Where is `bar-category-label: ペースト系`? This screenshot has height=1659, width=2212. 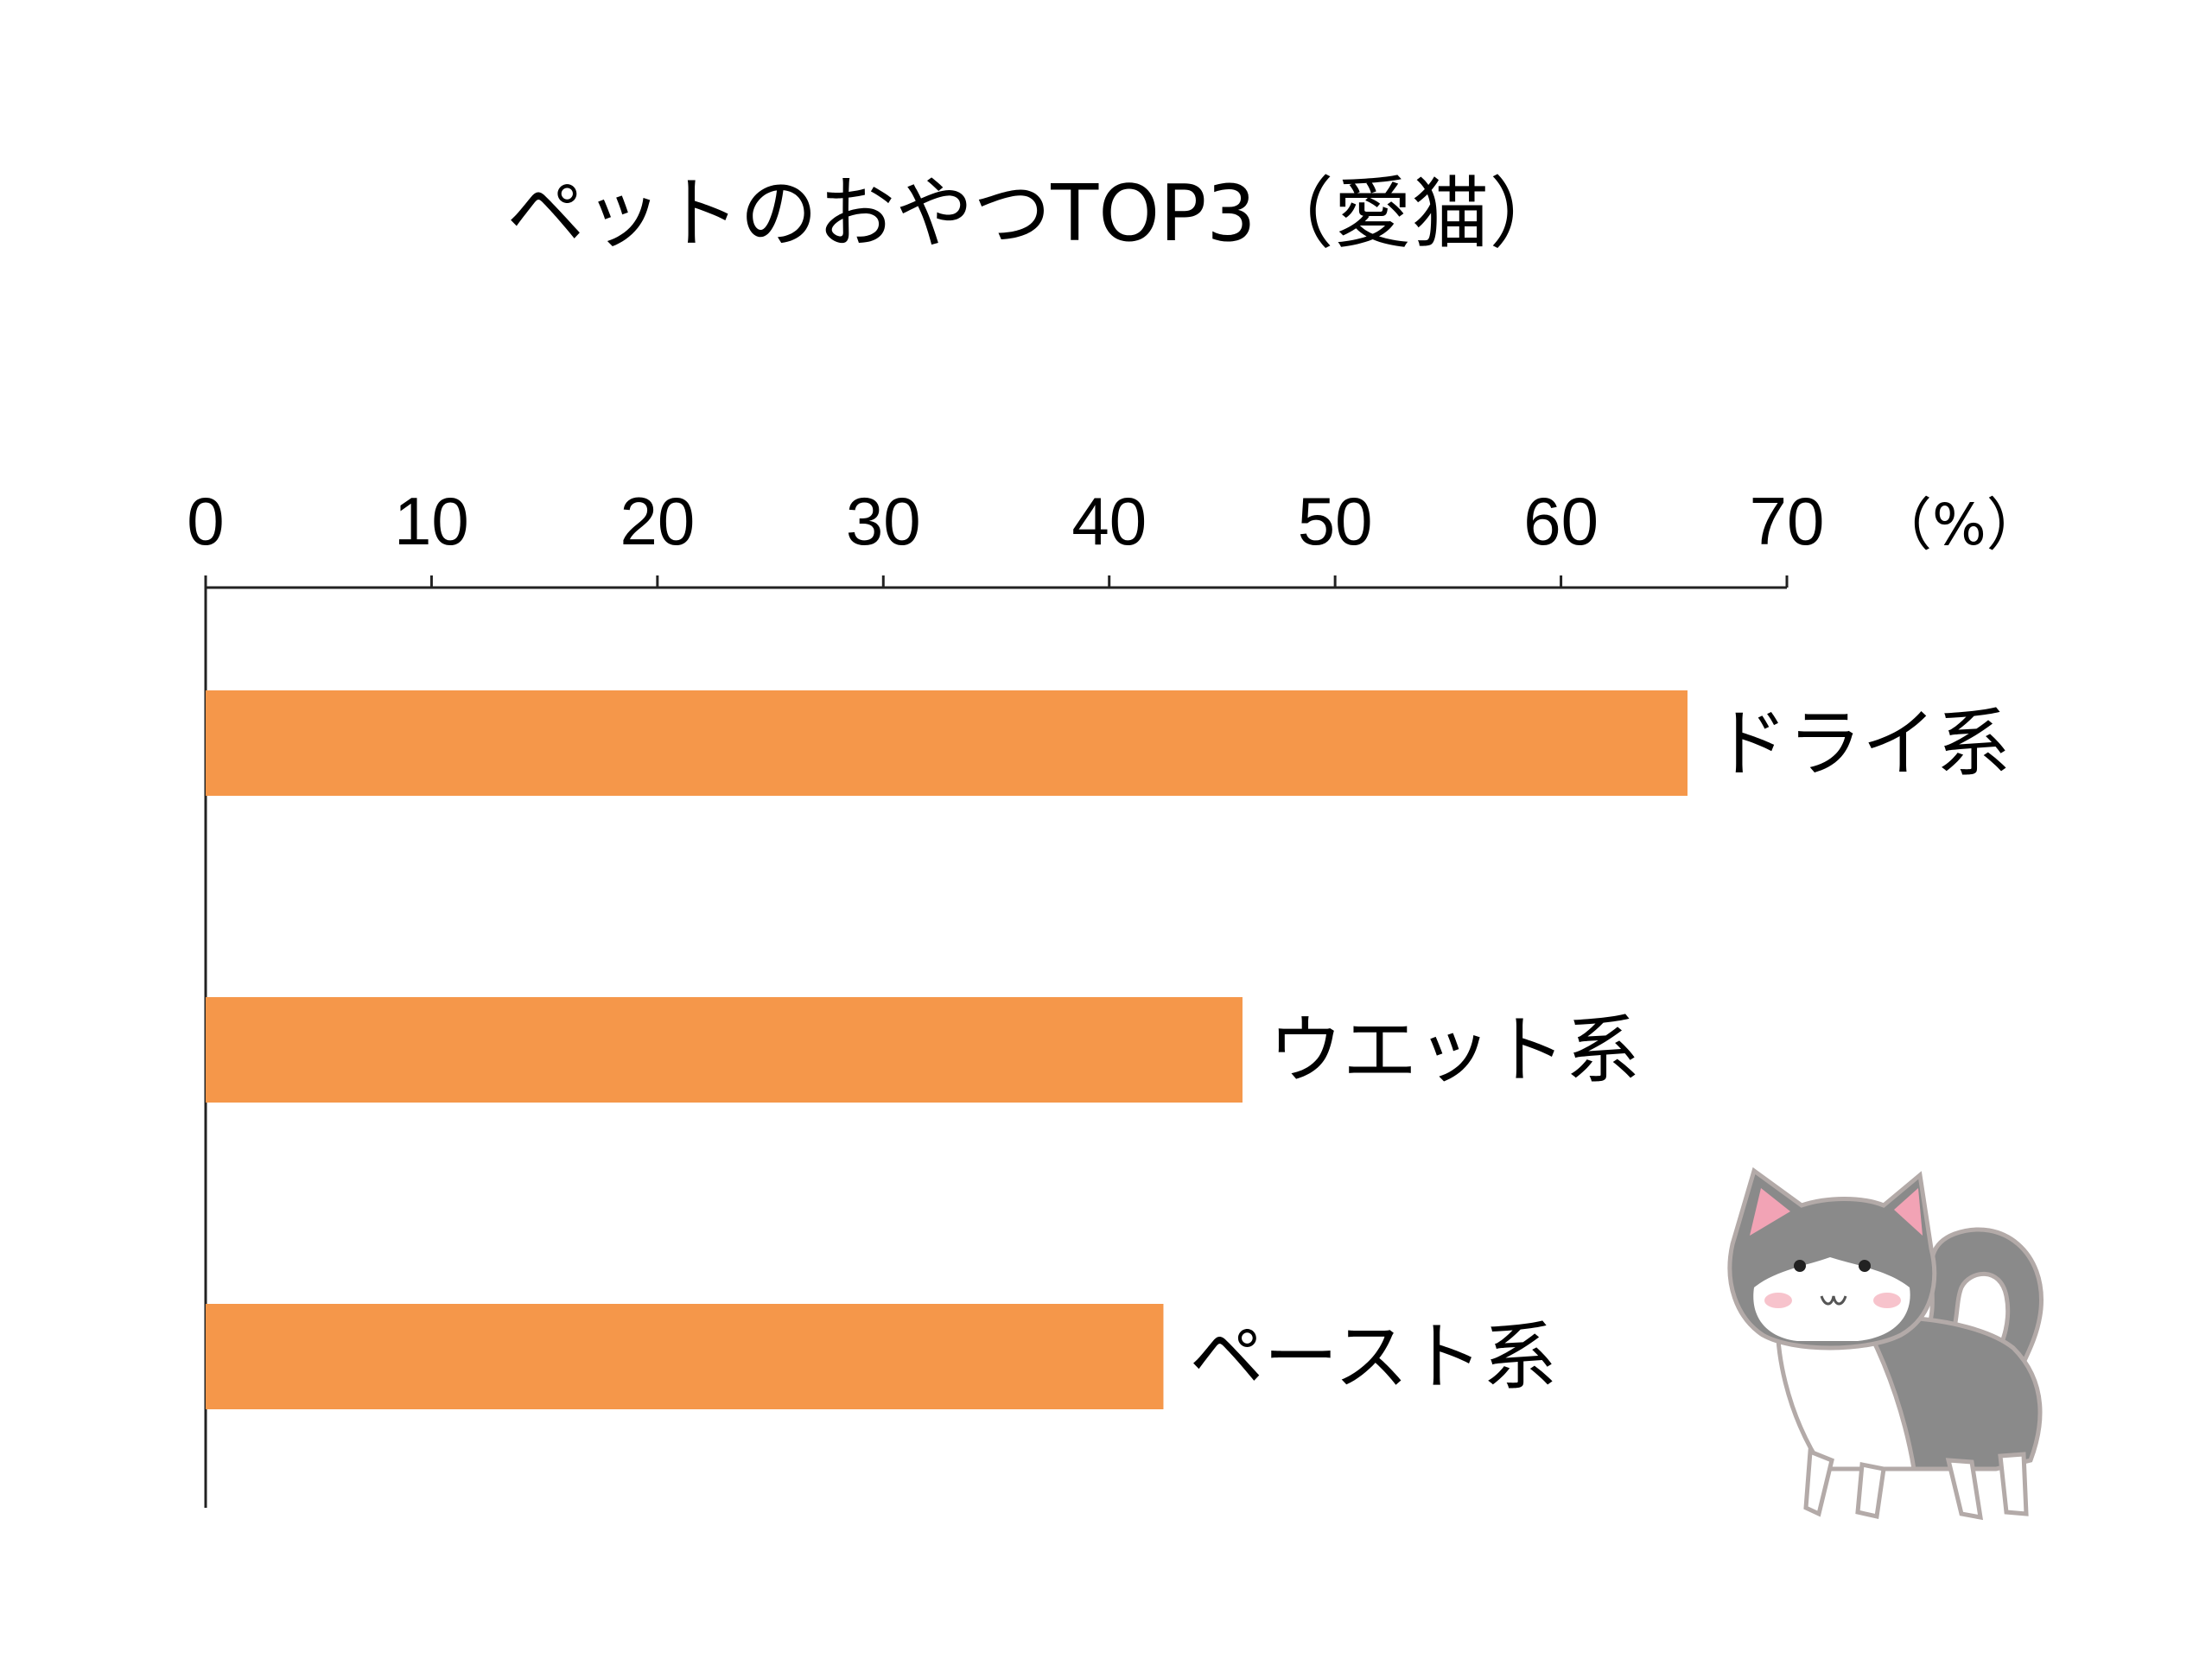
bar-category-label: ペースト系 is located at coordinates (1373, 1357).